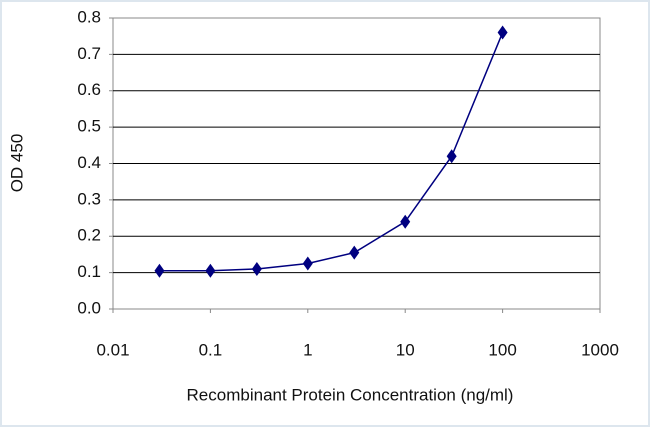 This screenshot has width=650, height=427. What do you see at coordinates (89, 235) in the screenshot?
I see `y-tick-label: 0.2` at bounding box center [89, 235].